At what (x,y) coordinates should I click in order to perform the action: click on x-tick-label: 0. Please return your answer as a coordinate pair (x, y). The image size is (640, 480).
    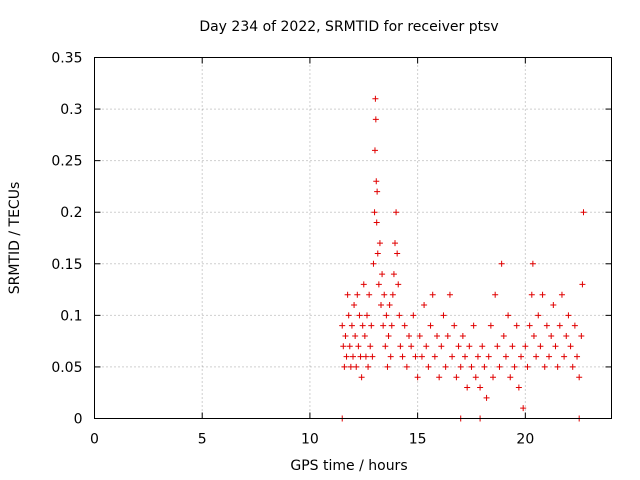
    Looking at the image, I should click on (94, 440).